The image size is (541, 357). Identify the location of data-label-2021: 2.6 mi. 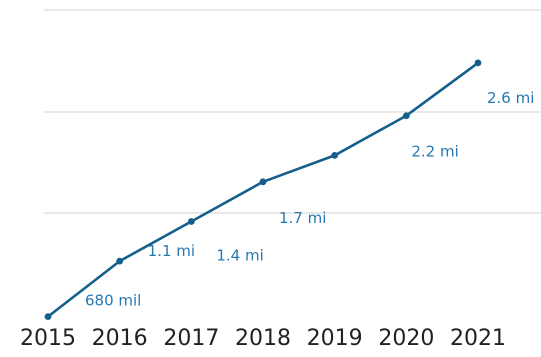
(510, 98).